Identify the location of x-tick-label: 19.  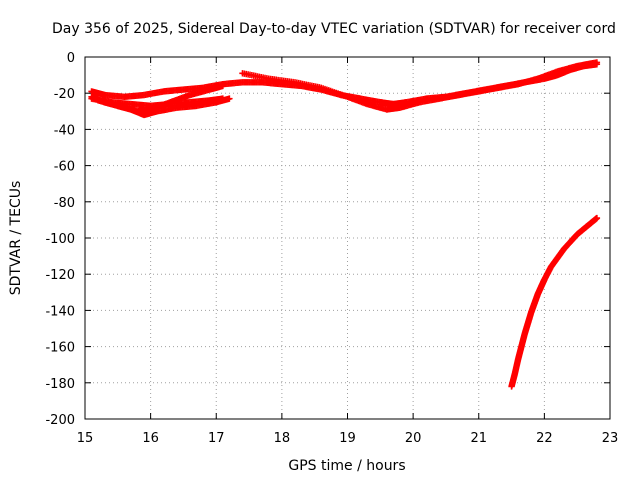
(347, 438).